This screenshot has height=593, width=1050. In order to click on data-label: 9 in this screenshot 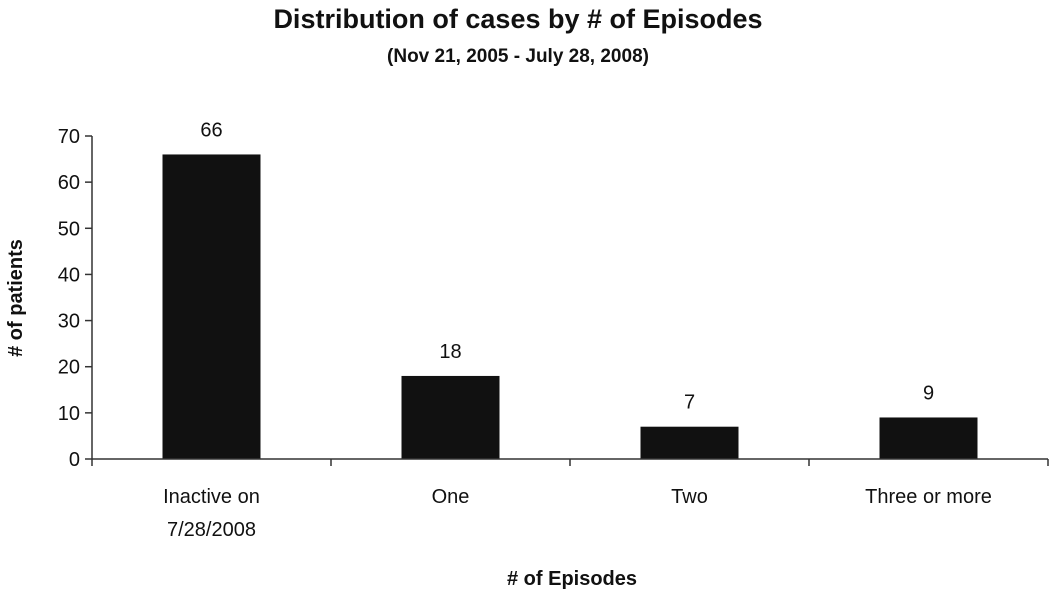, I will do `click(928, 393)`.